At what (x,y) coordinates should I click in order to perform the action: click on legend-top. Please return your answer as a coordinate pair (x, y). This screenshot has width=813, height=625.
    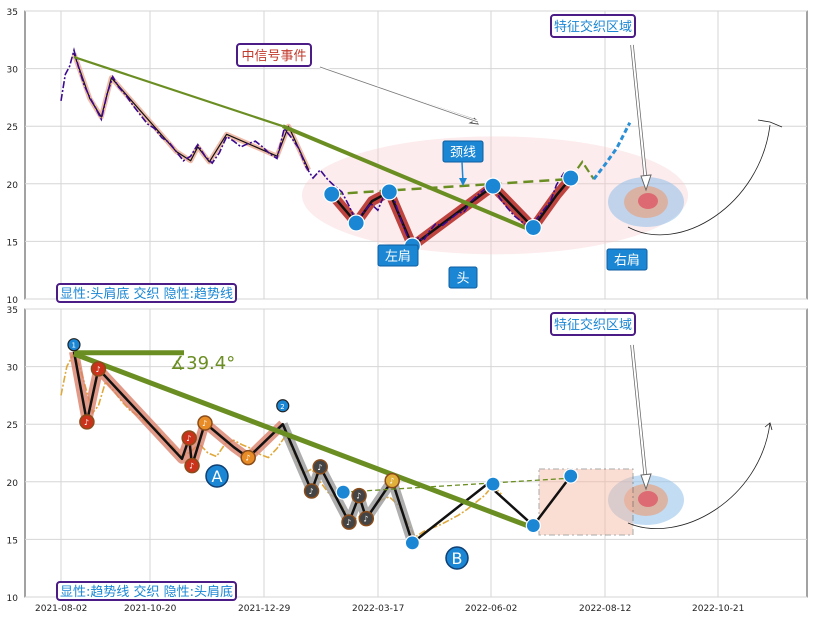
    Looking at the image, I should click on (146, 293).